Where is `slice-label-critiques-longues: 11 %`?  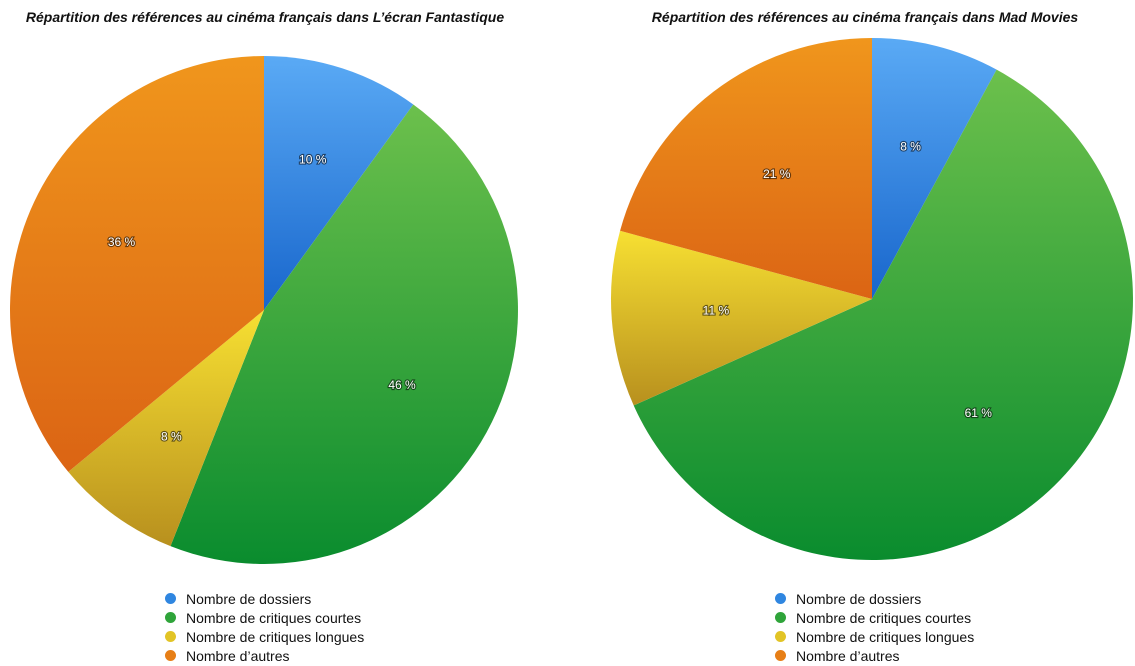 slice-label-critiques-longues: 11 % is located at coordinates (716, 310).